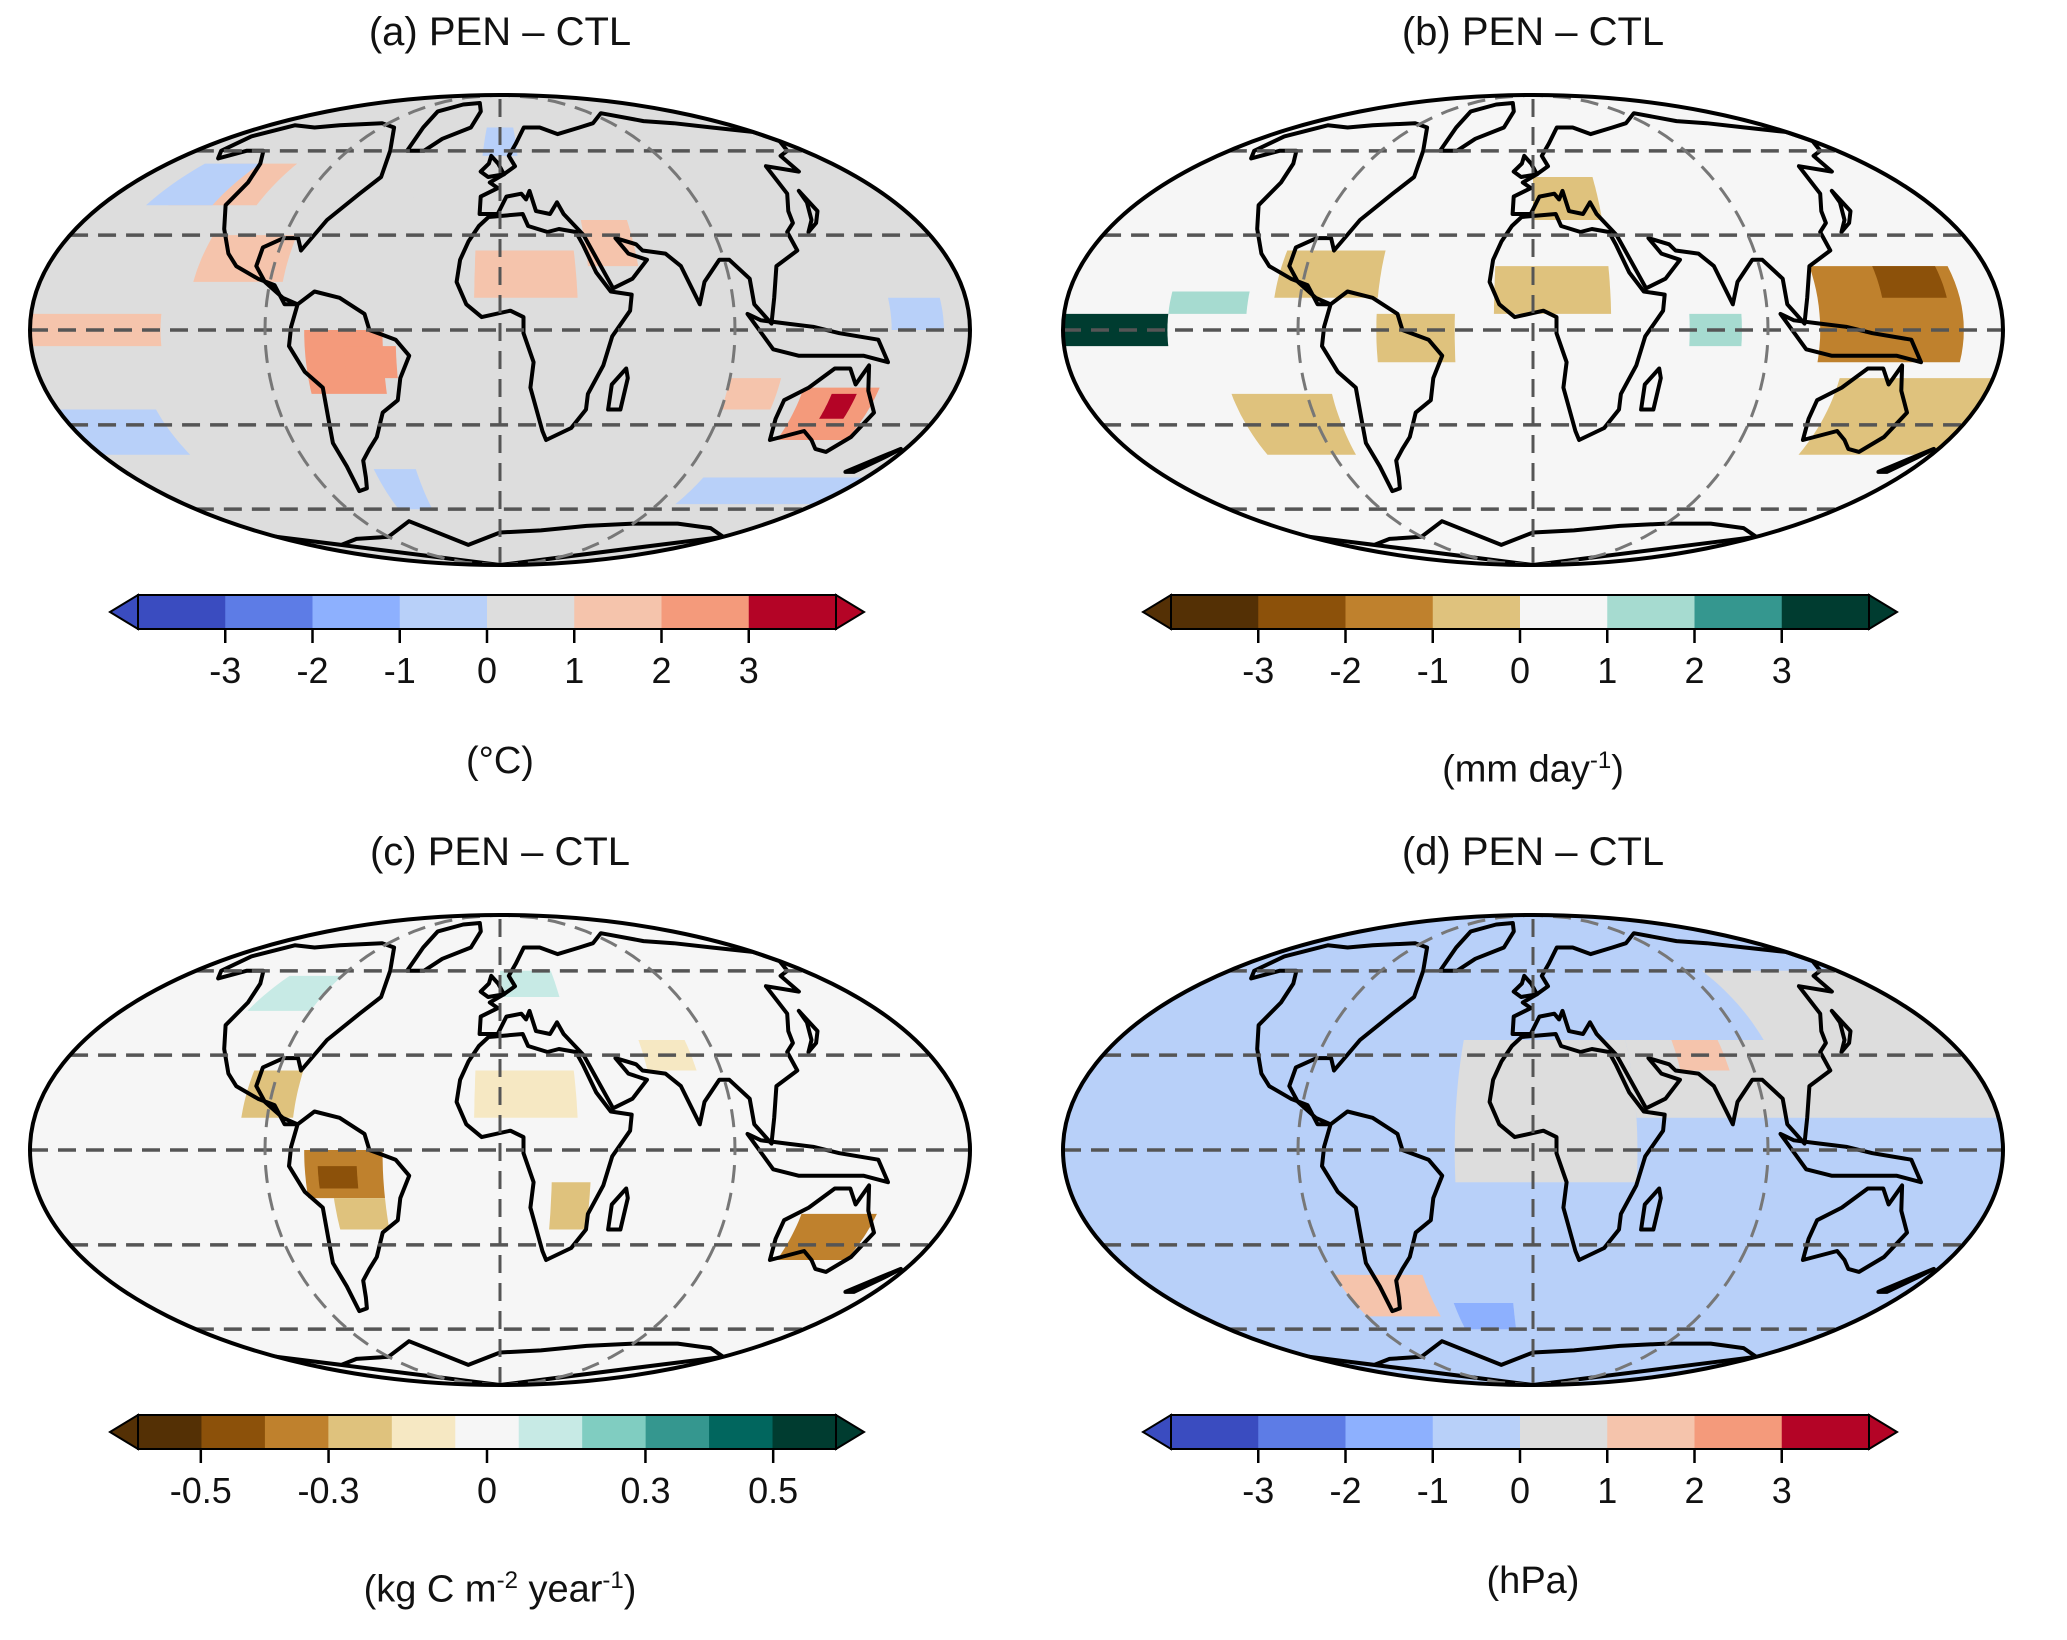  I want to click on colorbar-tick-label: 0.5, so click(773, 1490).